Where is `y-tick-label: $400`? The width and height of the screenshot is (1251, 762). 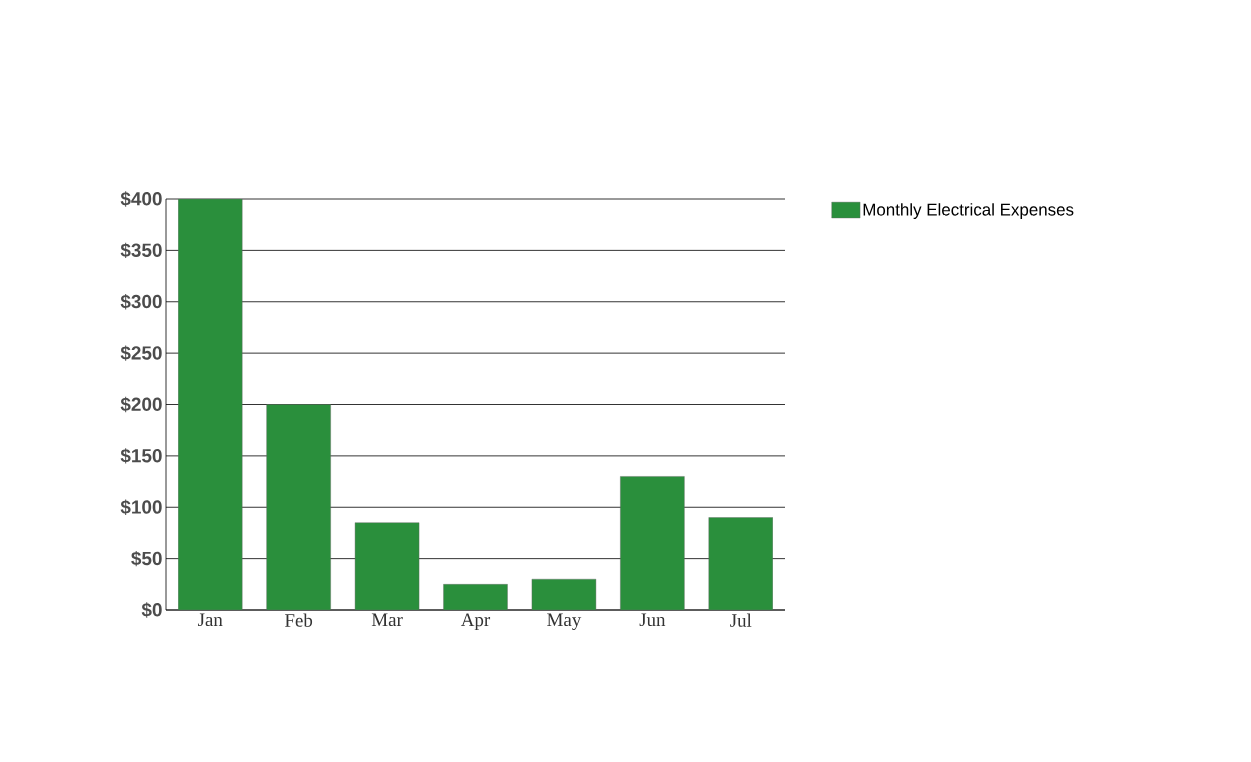
y-tick-label: $400 is located at coordinates (141, 199).